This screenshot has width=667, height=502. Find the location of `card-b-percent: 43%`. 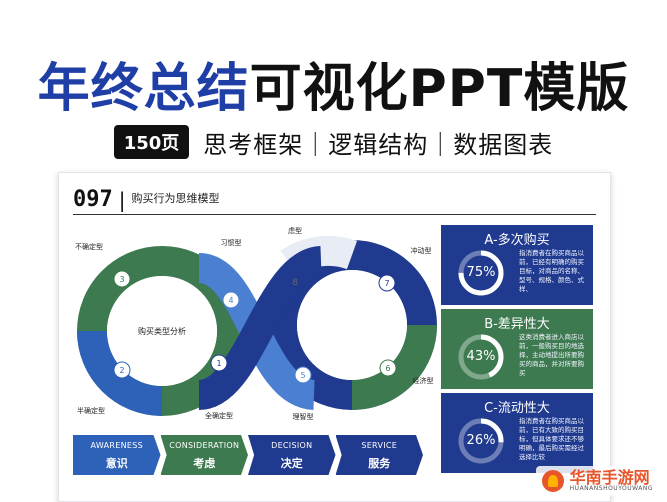

card-b-percent: 43% is located at coordinates (481, 356).